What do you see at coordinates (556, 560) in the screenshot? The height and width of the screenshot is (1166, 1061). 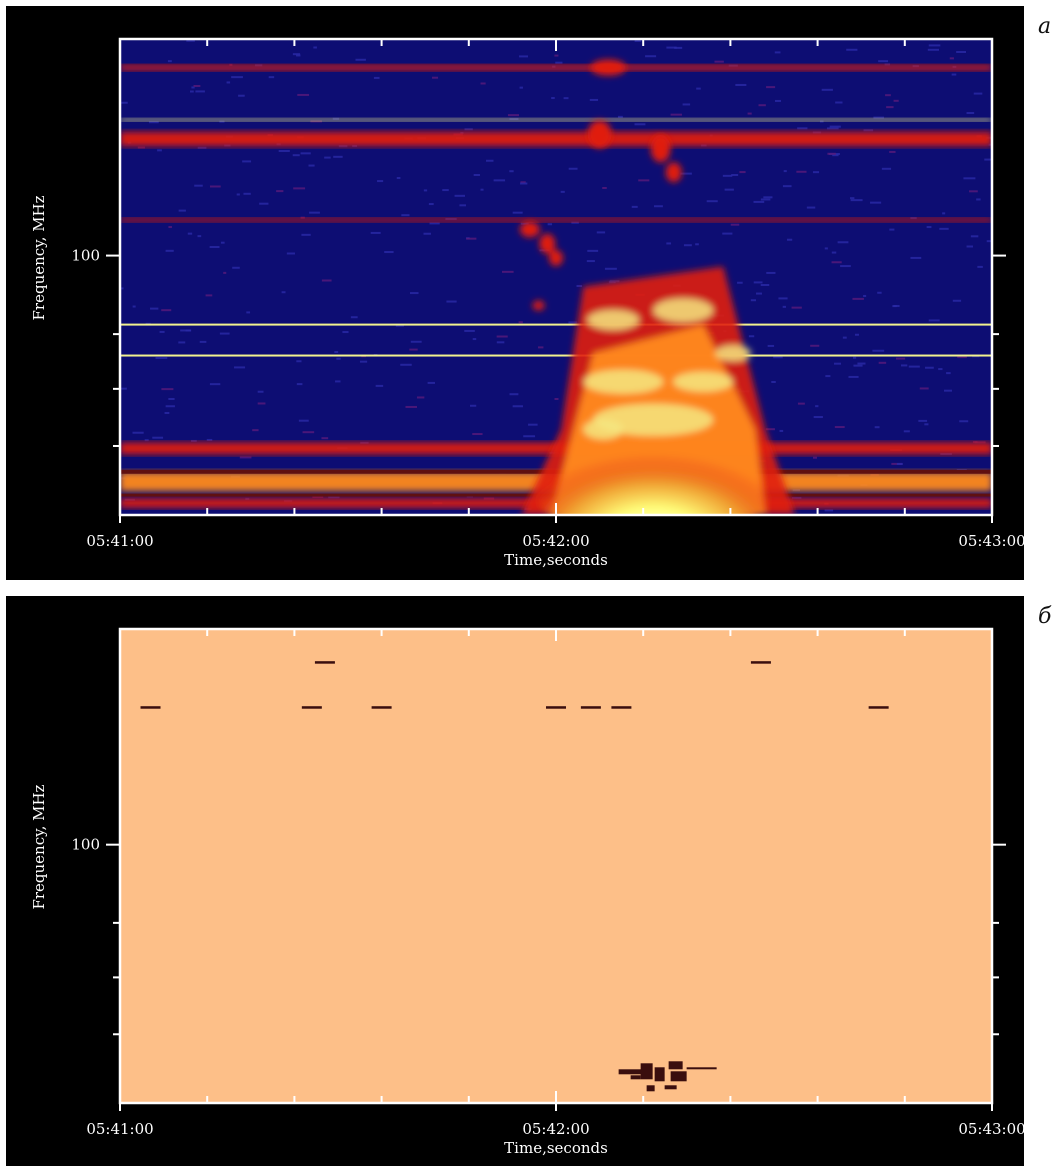 I see `x-axis-title: Time,seconds` at bounding box center [556, 560].